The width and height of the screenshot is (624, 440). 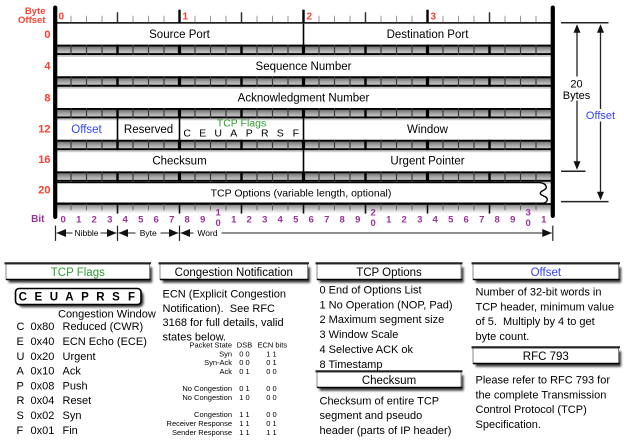 I want to click on svg-text: Acknowledgment Number, so click(x=304, y=99).